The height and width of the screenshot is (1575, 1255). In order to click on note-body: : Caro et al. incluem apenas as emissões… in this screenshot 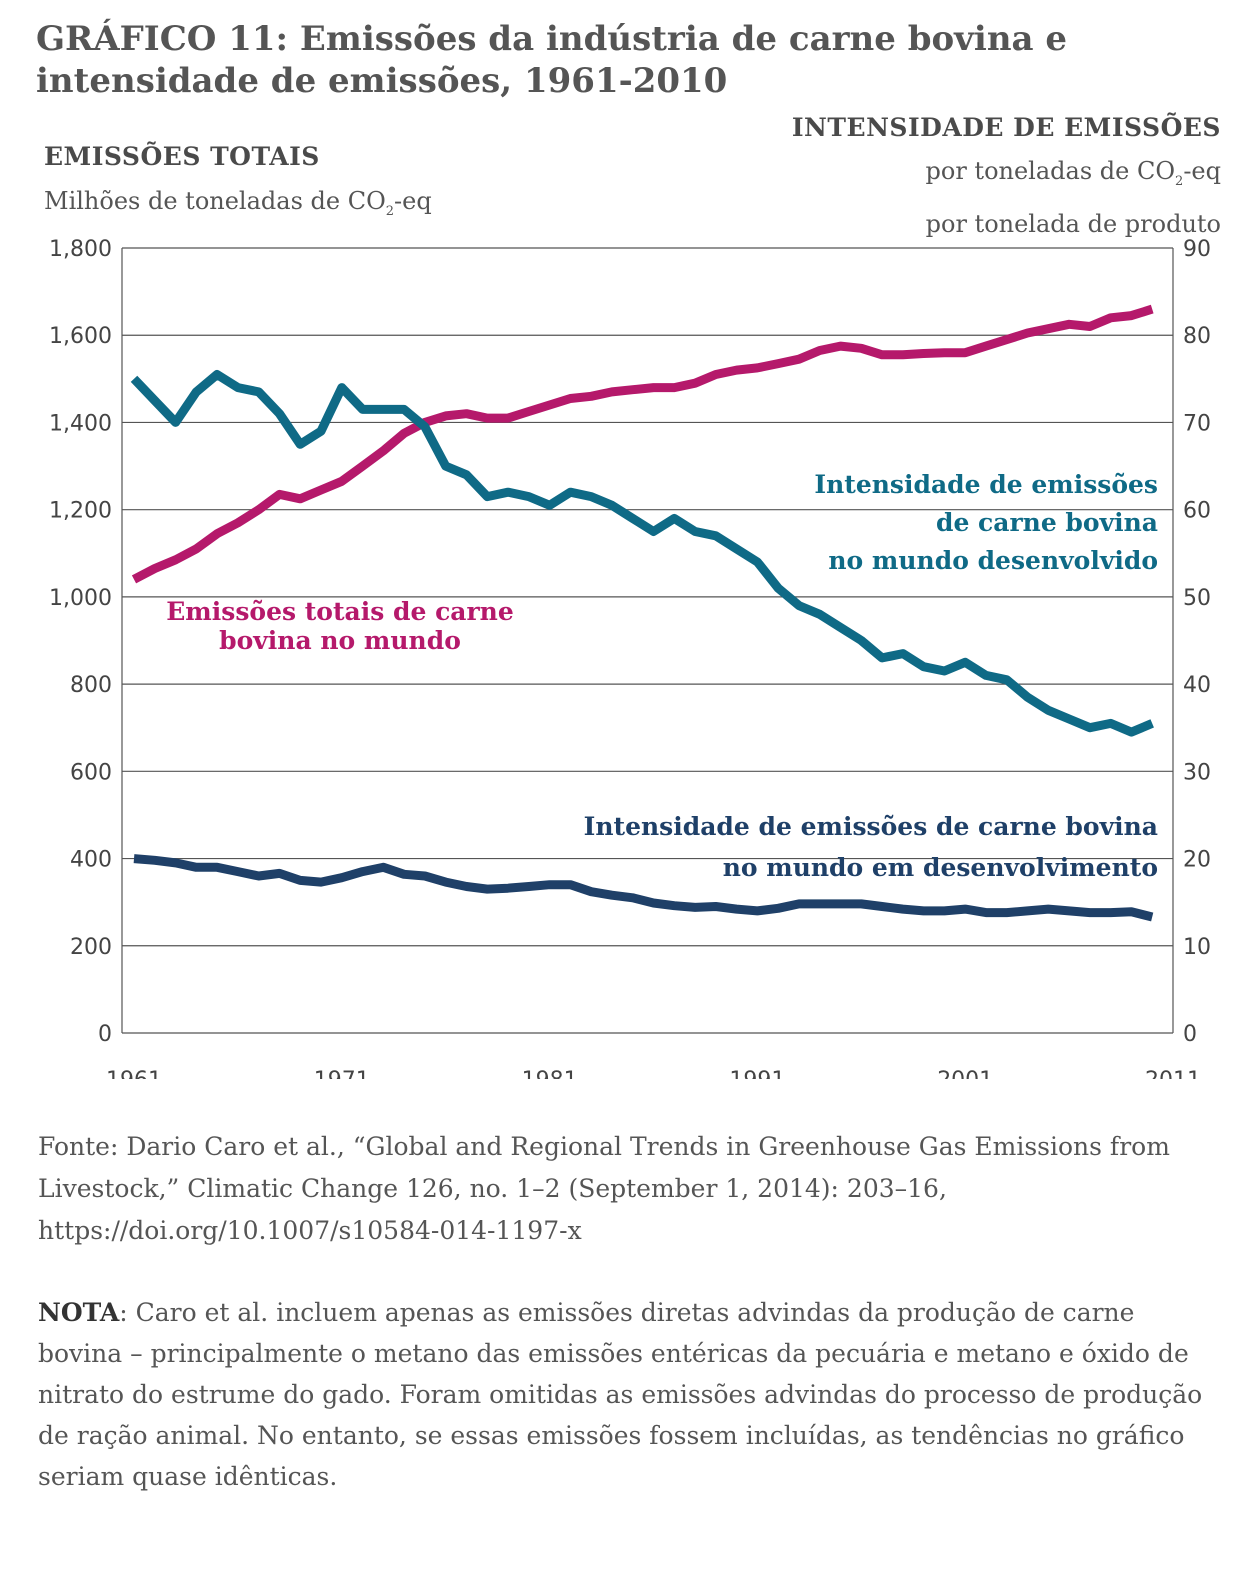, I will do `click(620, 1394)`.